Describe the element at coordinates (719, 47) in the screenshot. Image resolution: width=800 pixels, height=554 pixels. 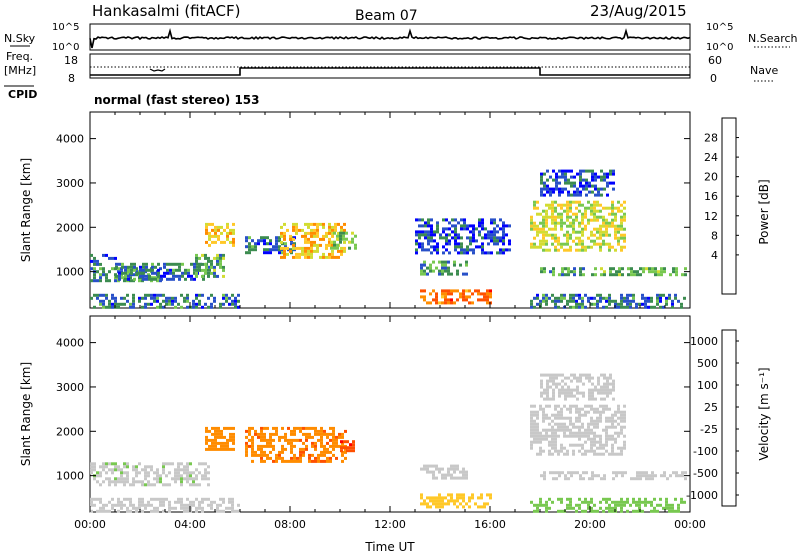
I see `nsearch-tick-bottom: 10^0` at that location.